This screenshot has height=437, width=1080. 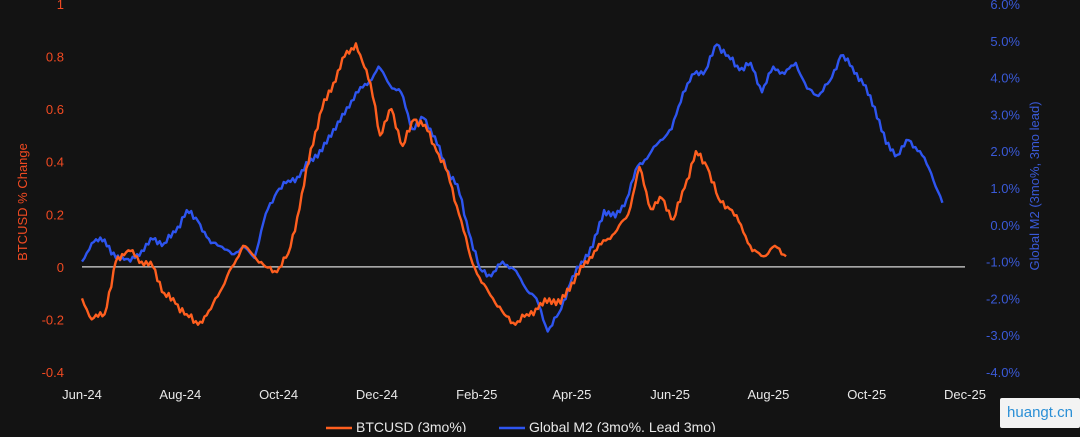 I want to click on x-tick-Oct-25: Oct-25, so click(x=866, y=394).